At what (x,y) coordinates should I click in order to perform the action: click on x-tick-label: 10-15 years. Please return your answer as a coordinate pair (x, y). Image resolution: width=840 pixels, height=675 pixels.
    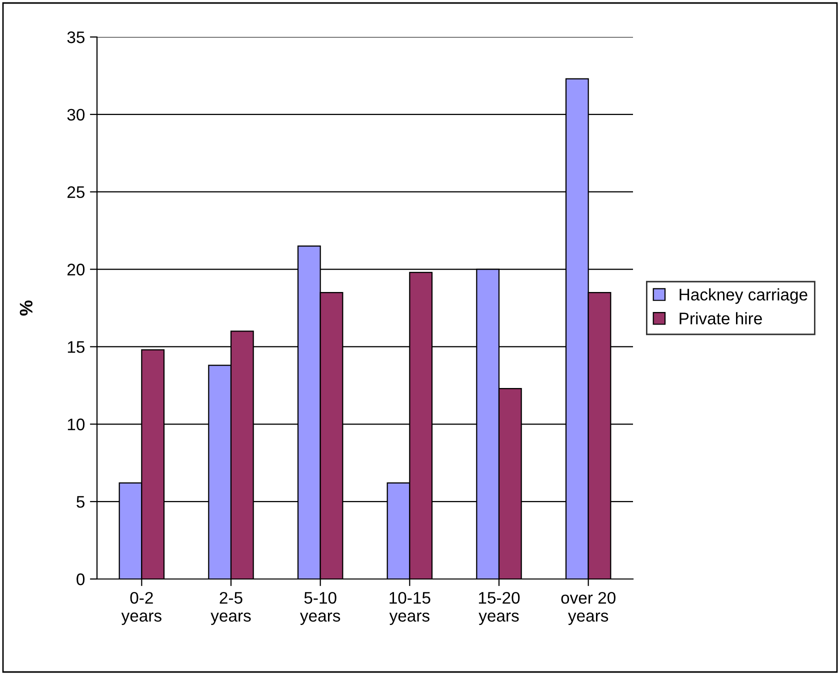
    Looking at the image, I should click on (409, 608).